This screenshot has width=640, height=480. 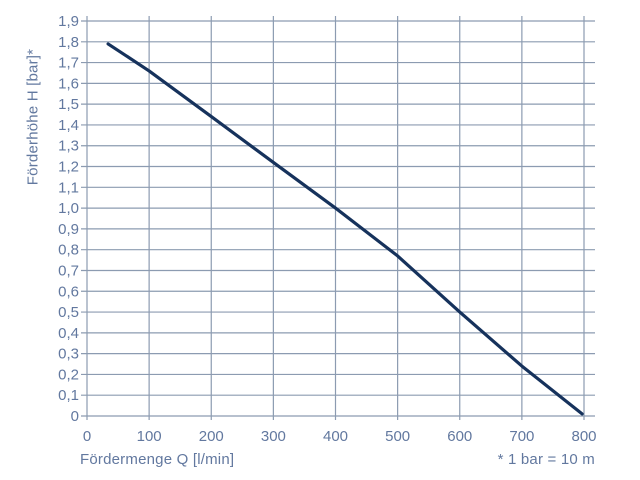 What do you see at coordinates (33, 117) in the screenshot?
I see `y-axis-title: Förderhöhe H [bar]*` at bounding box center [33, 117].